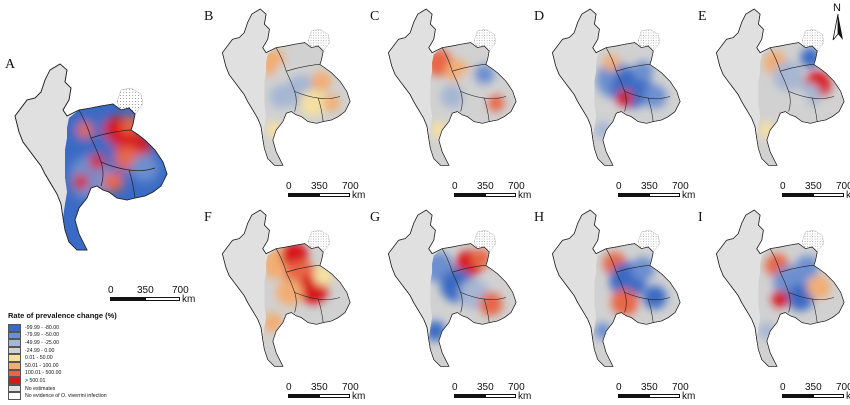 Image resolution: width=850 pixels, height=405 pixels. I want to click on map-panel-g: G 0 350 700 km, so click(448, 303).